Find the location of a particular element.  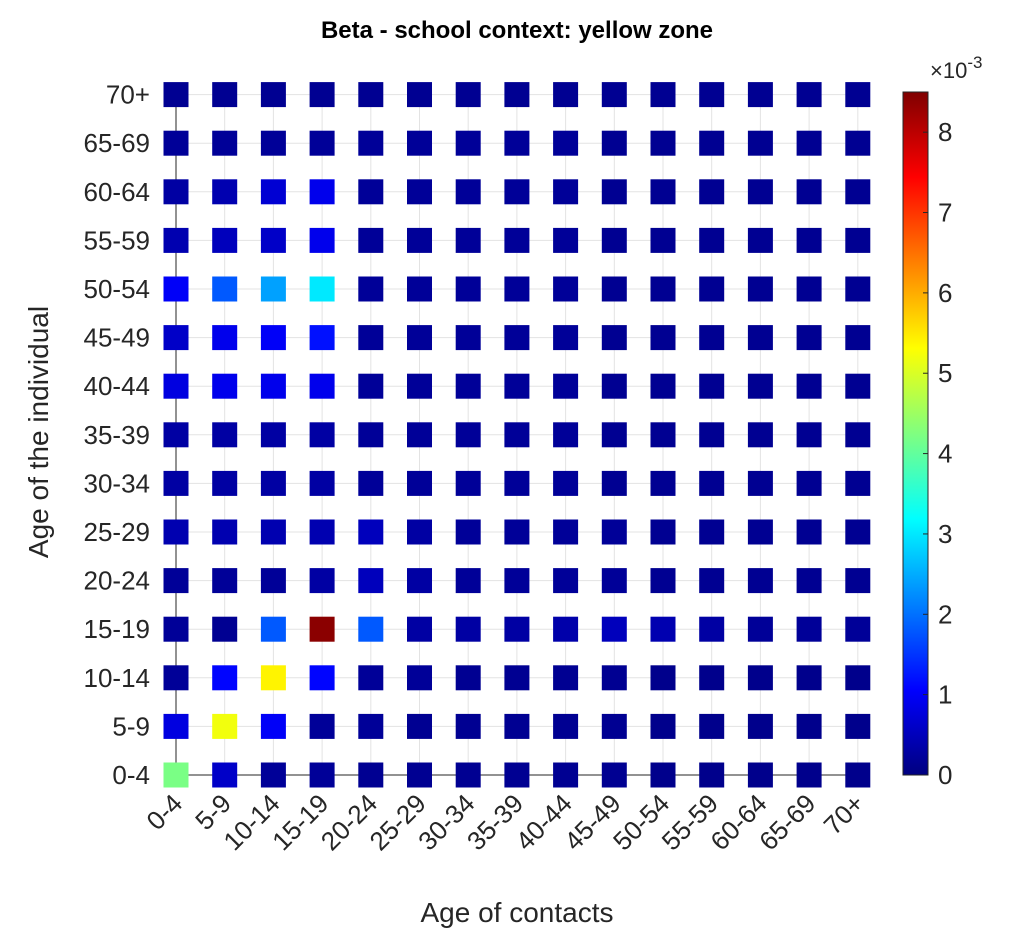

x-tick-label: 0-4 is located at coordinates (164, 812).